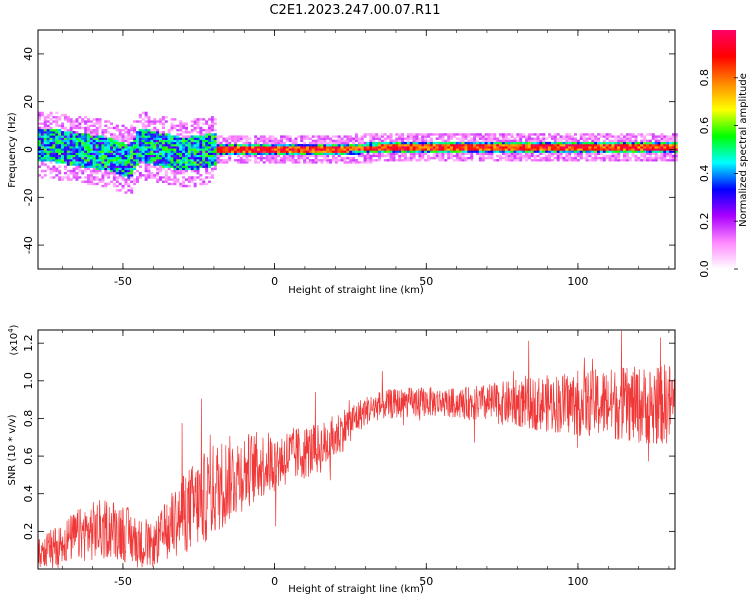  Describe the element at coordinates (28, 532) in the screenshot. I see `y-tick-label: 0.2` at that location.